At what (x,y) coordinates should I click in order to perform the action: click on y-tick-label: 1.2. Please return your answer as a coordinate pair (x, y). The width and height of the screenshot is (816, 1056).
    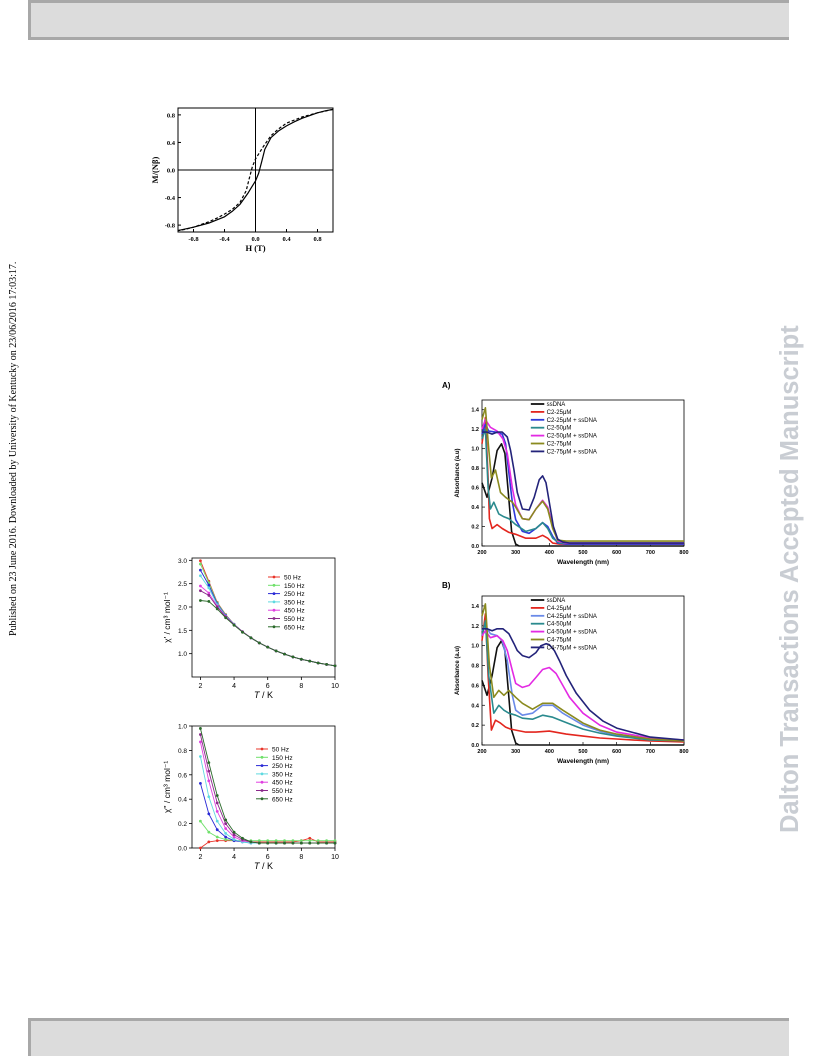
    Looking at the image, I should click on (475, 627).